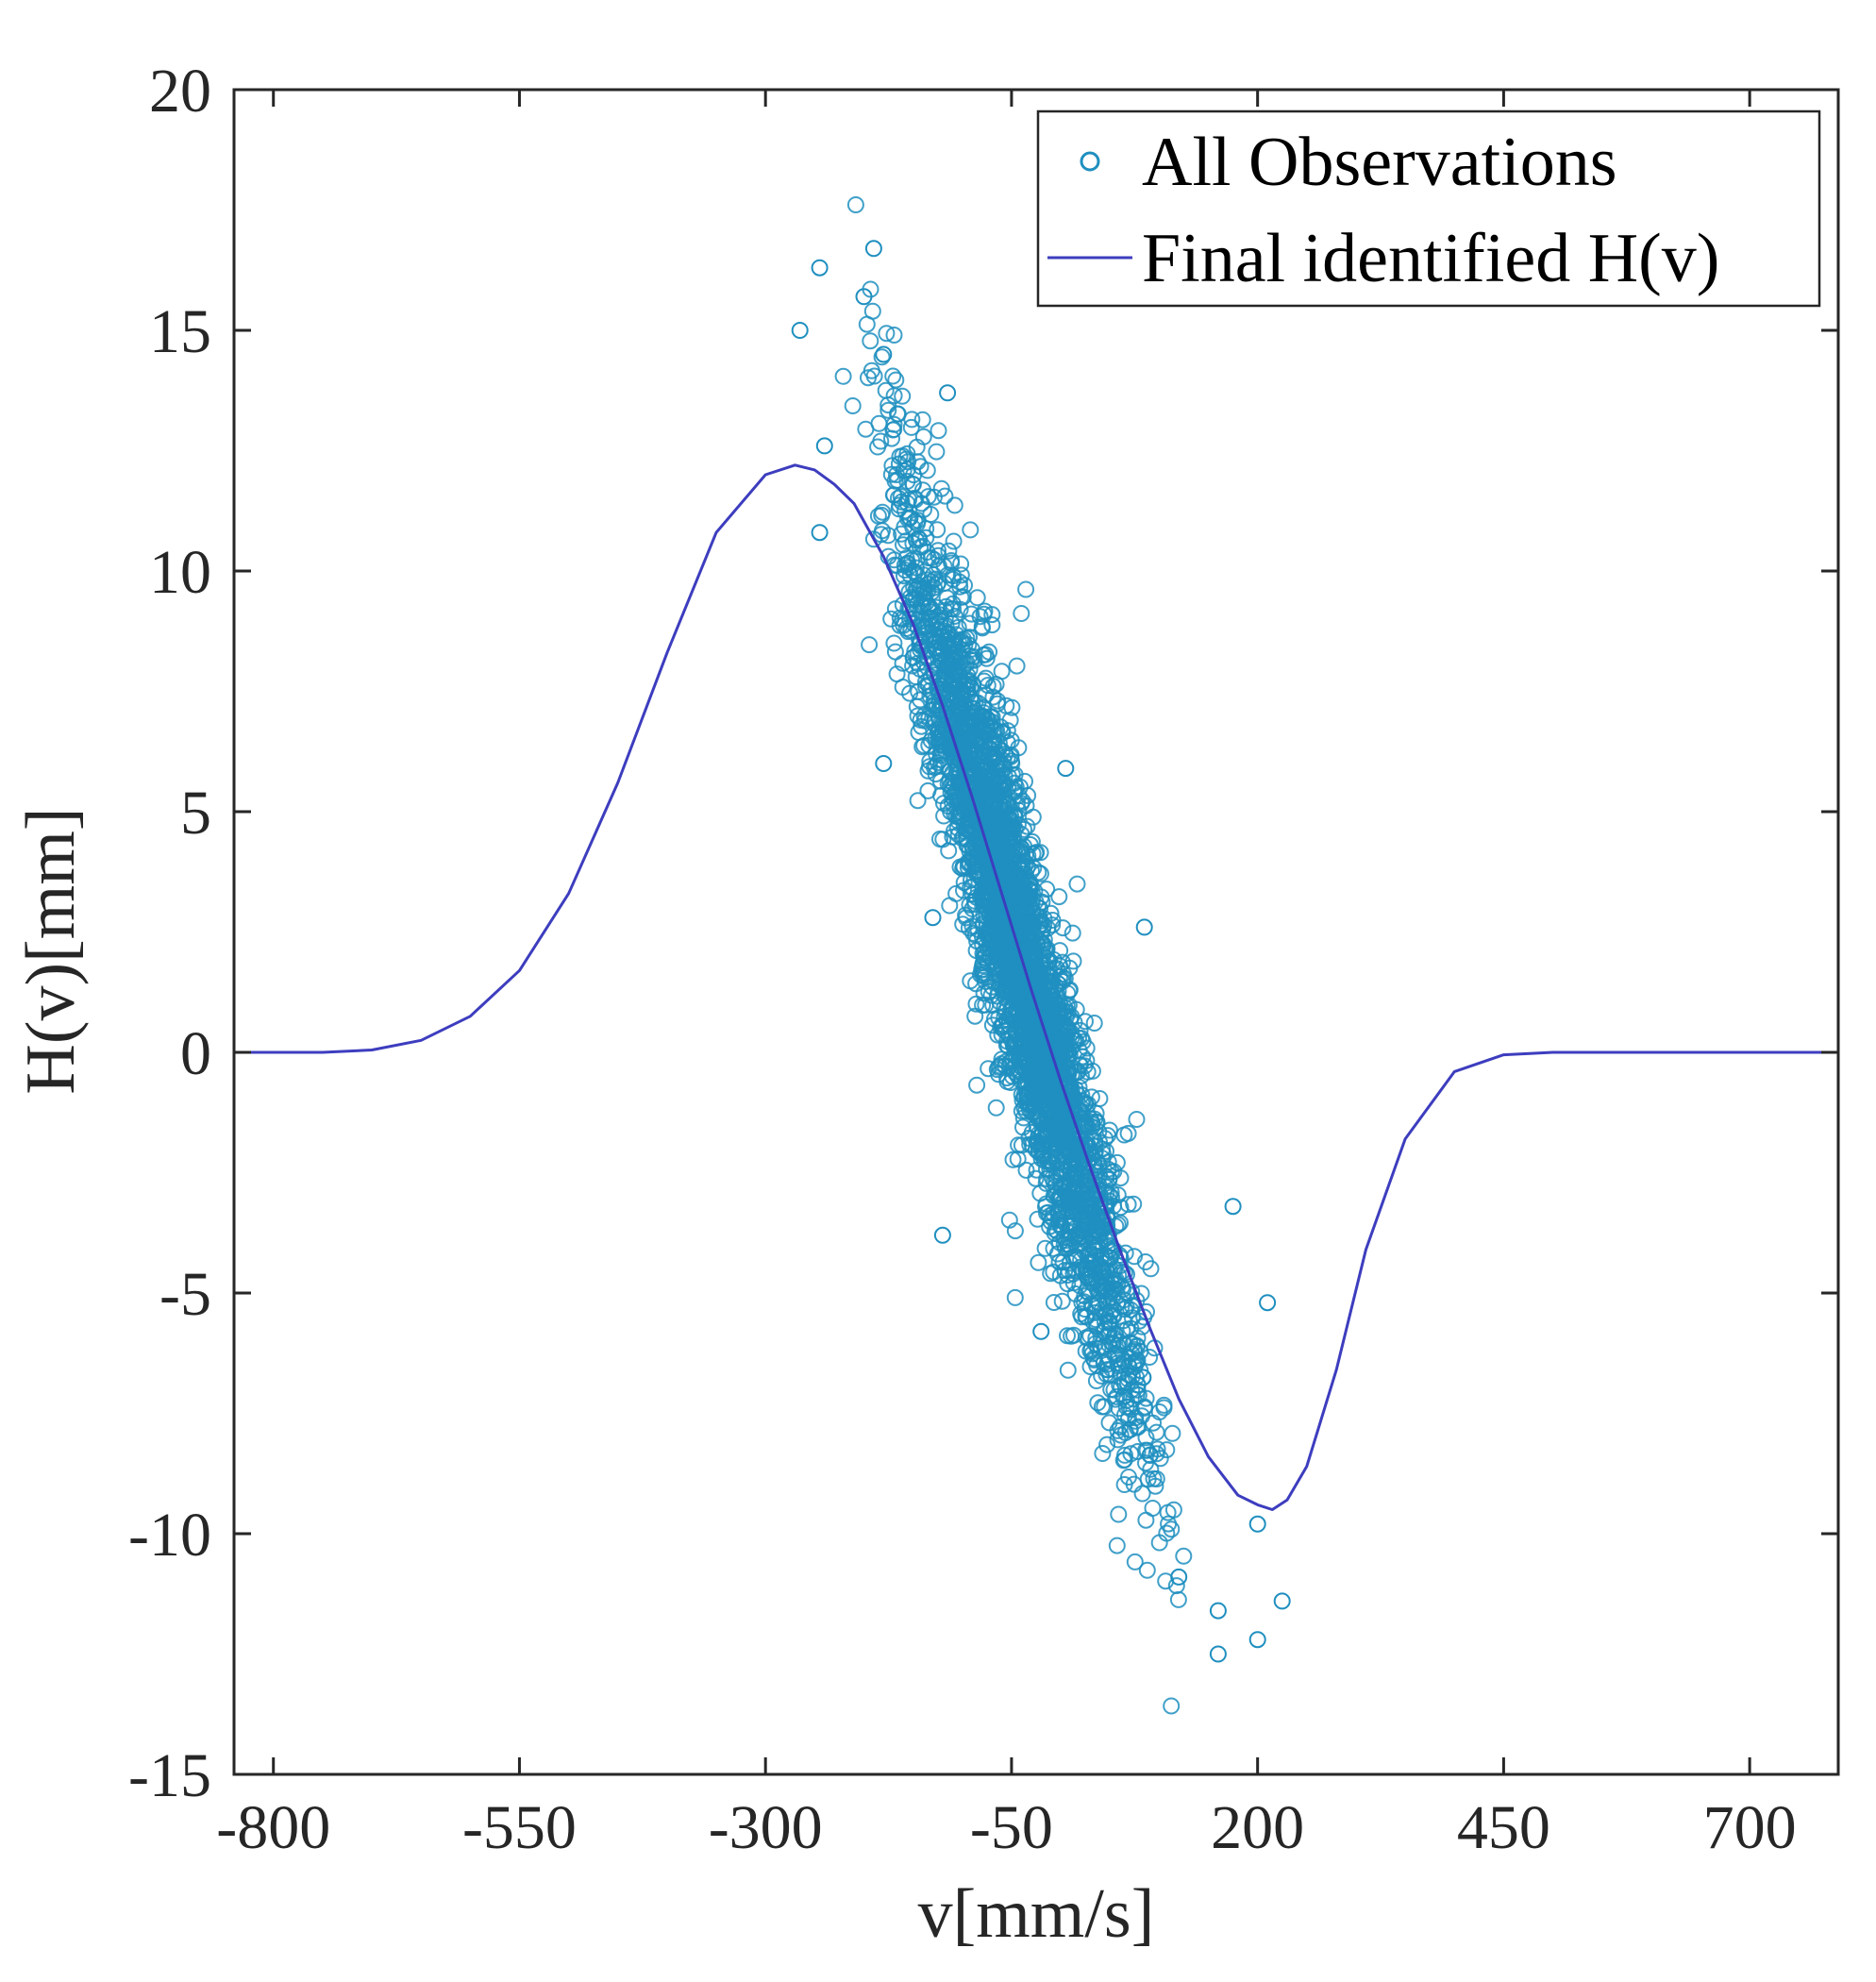 Image resolution: width=1876 pixels, height=1982 pixels. Describe the element at coordinates (766, 1827) in the screenshot. I see `x-tick-label-2: -300` at that location.